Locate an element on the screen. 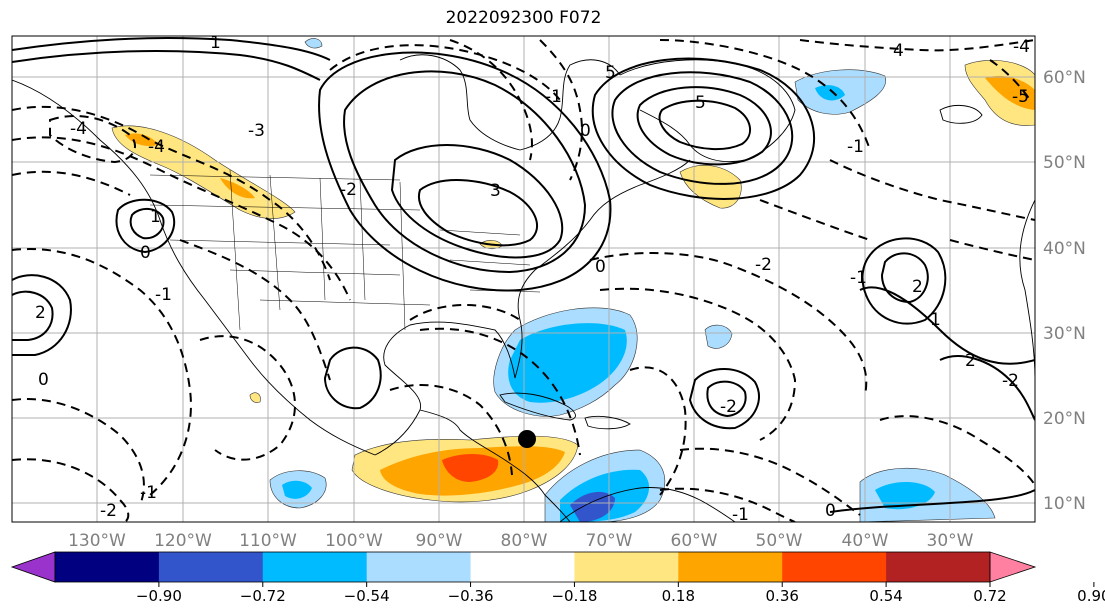 The image size is (1105, 615). lat-label: 60°N is located at coordinates (1064, 78).